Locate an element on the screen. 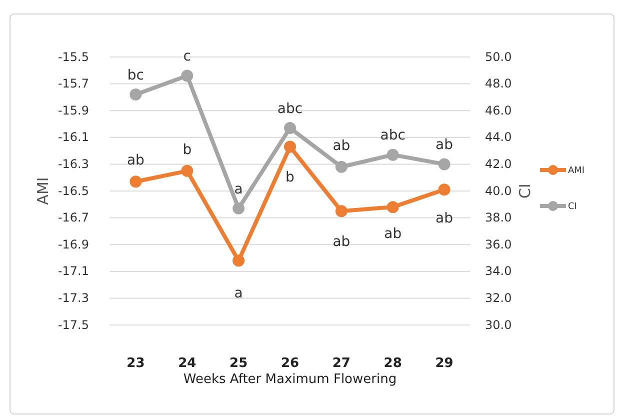 The image size is (621, 417). annotation: bc is located at coordinates (135, 75).